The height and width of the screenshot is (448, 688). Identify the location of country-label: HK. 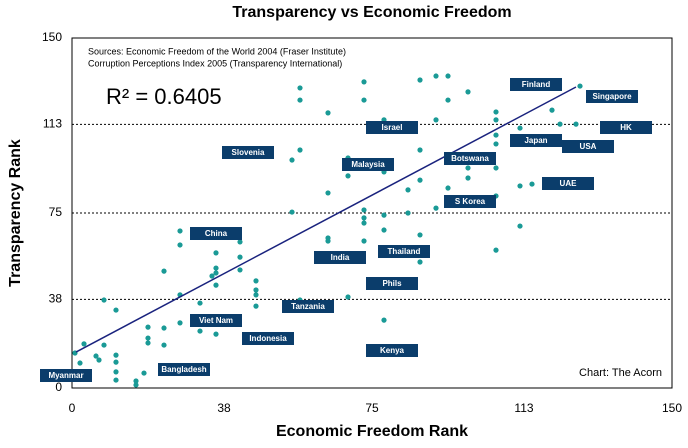
(626, 127).